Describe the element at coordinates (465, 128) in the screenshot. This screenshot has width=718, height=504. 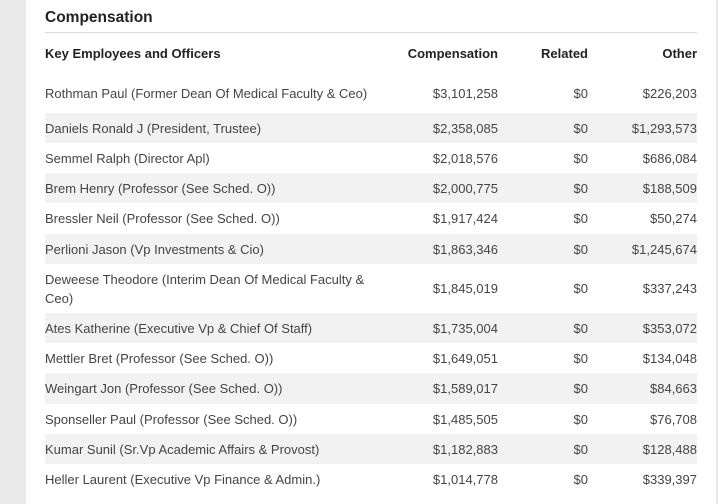
I see `compensation-value: $2,358,085` at that location.